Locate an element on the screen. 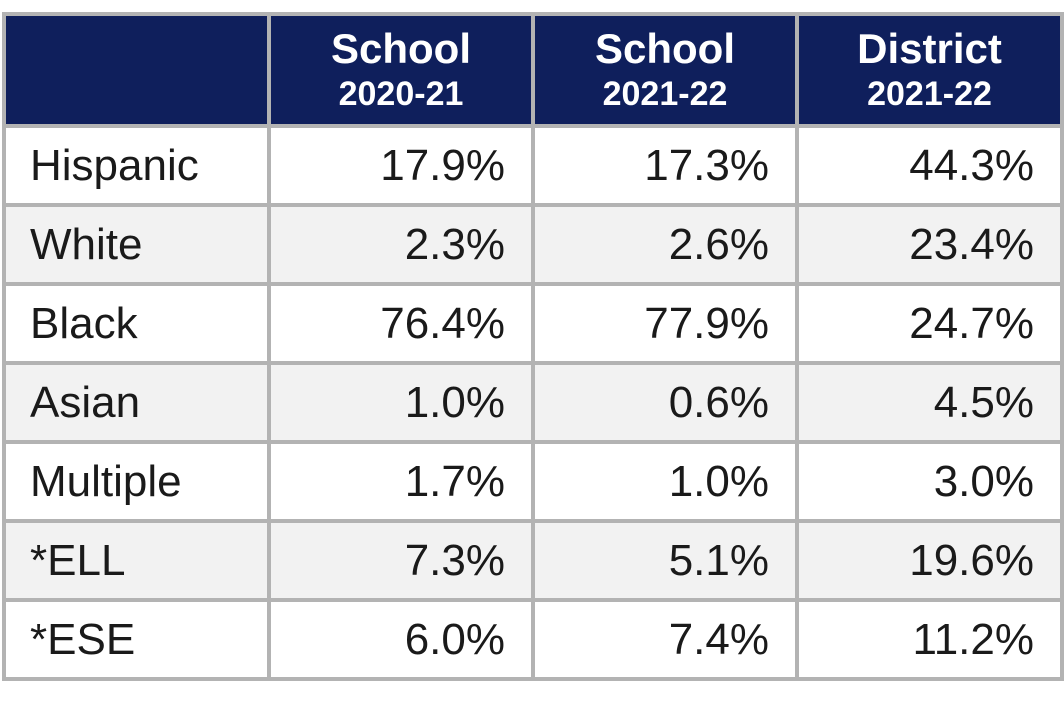 The image size is (1064, 727). table-row: Hispanic 17.9% 17.3% 44.3% is located at coordinates (533, 165).